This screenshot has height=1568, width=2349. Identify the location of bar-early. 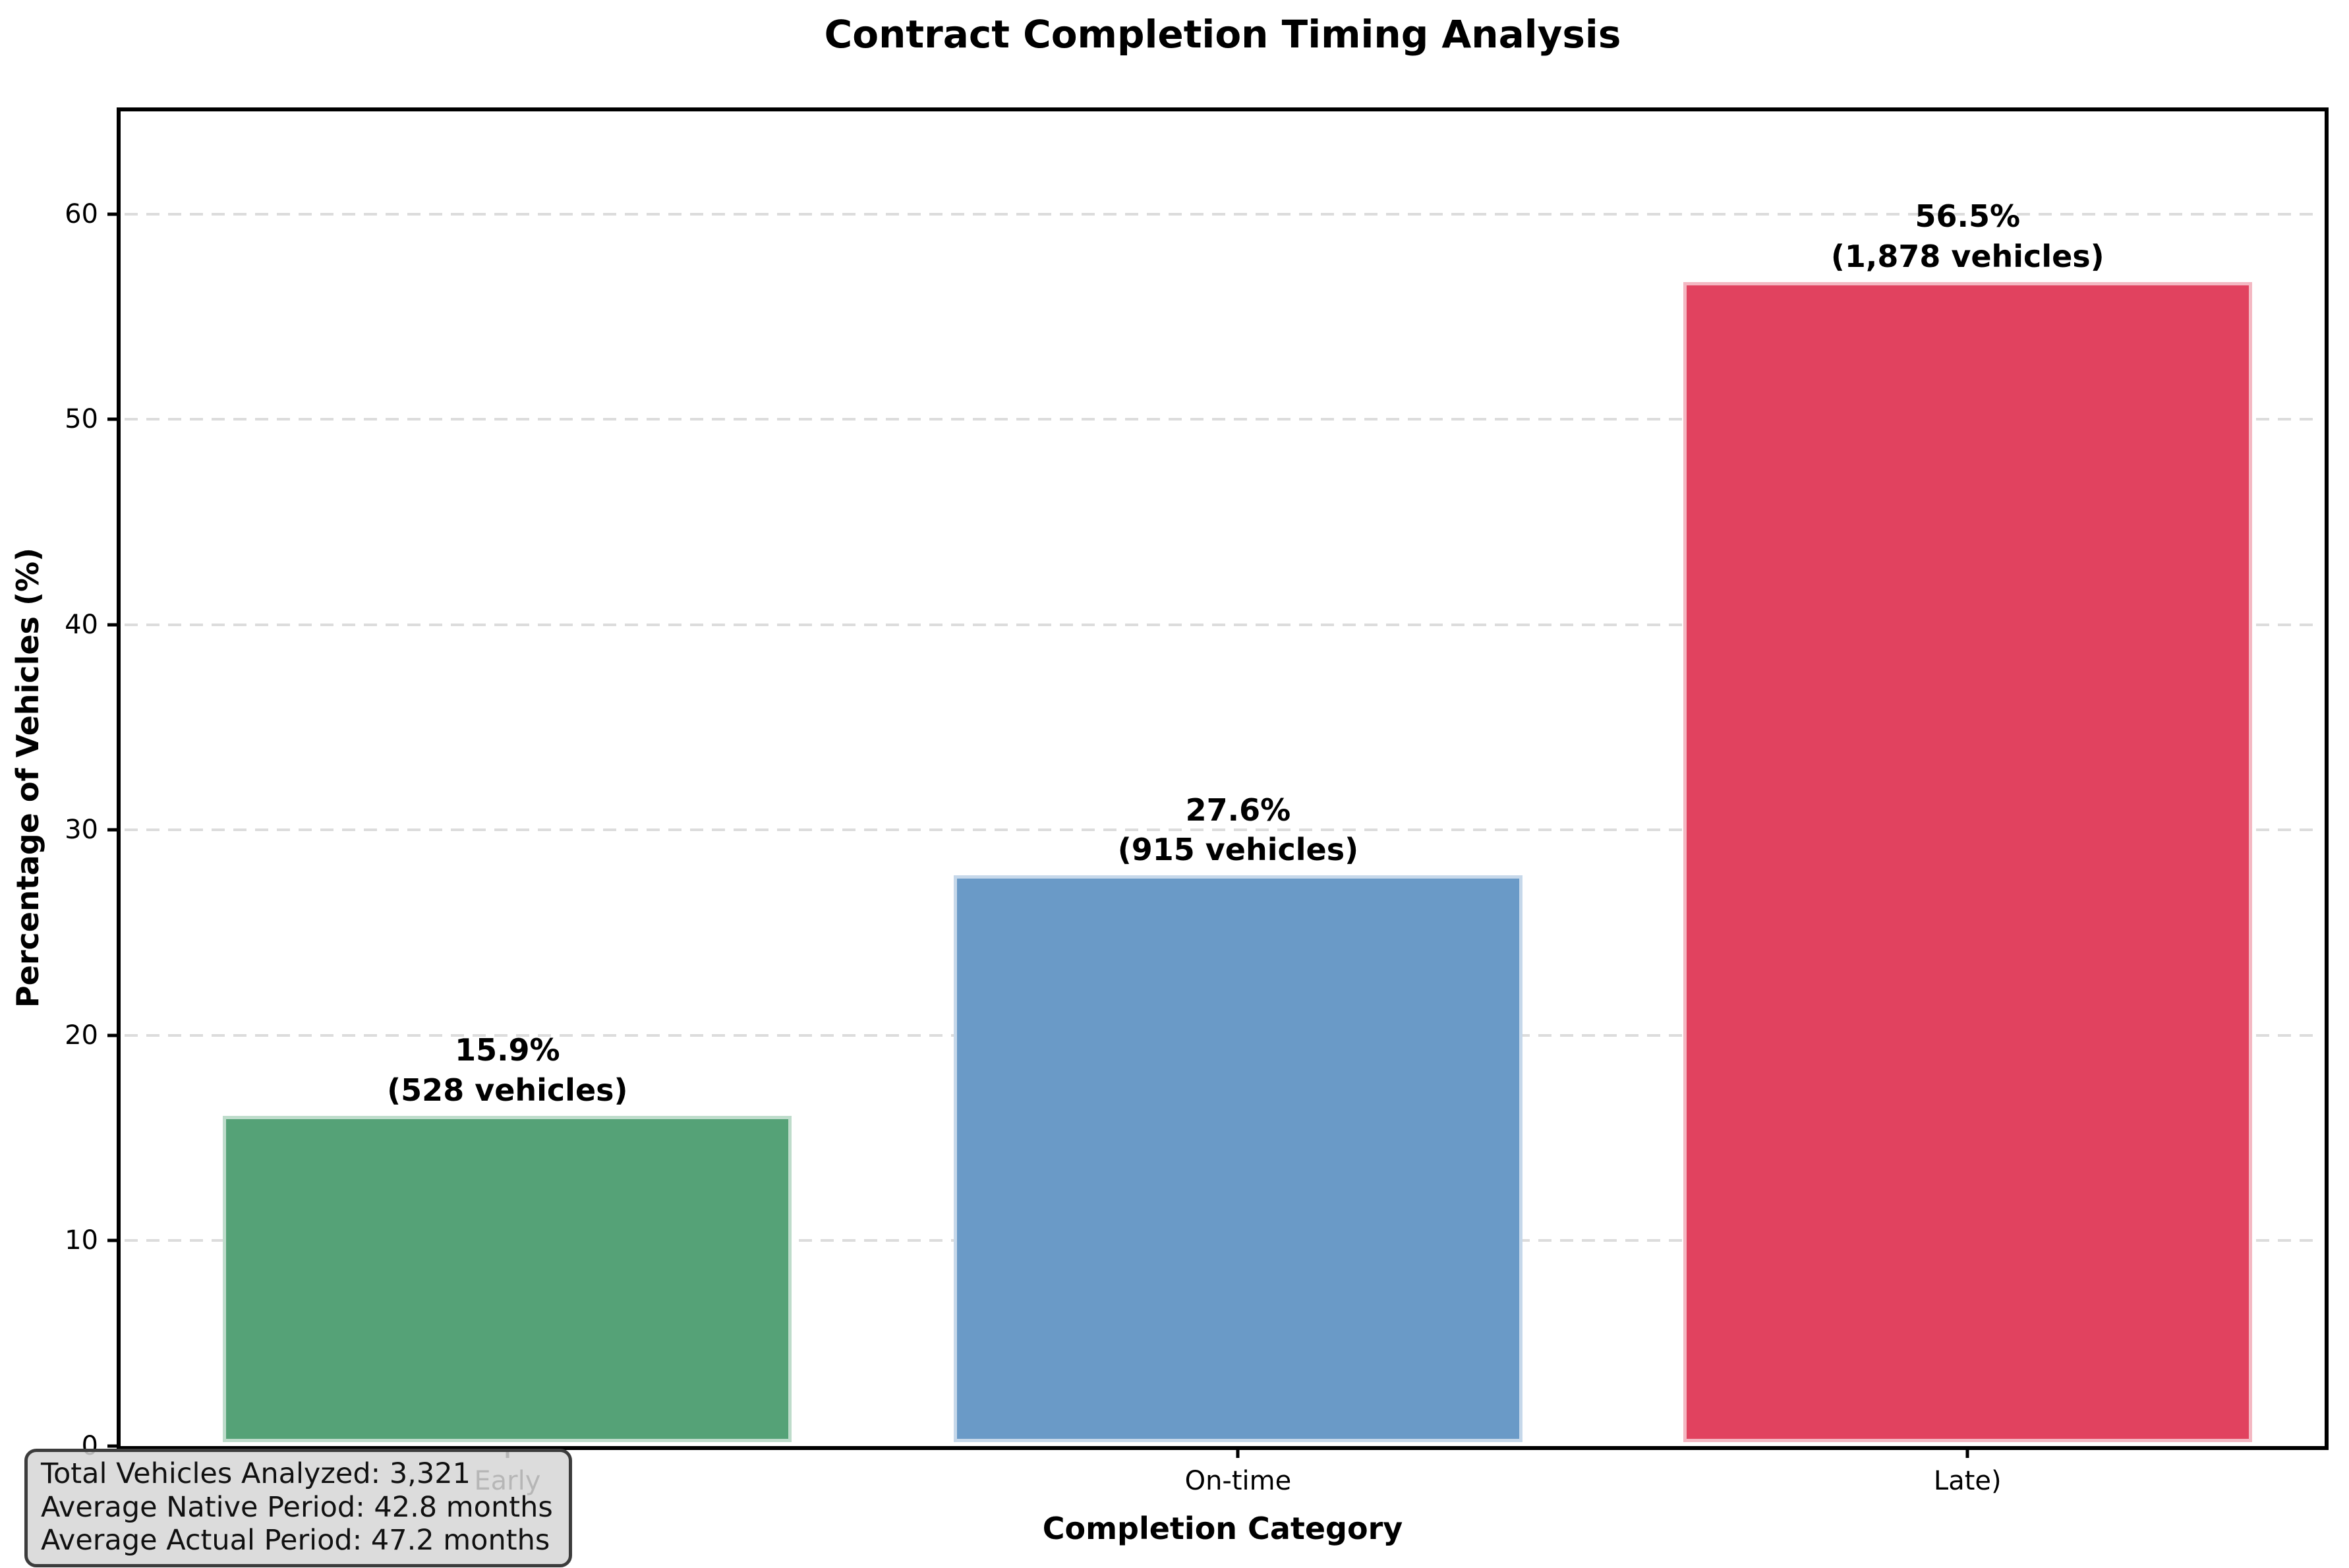
(507, 1278).